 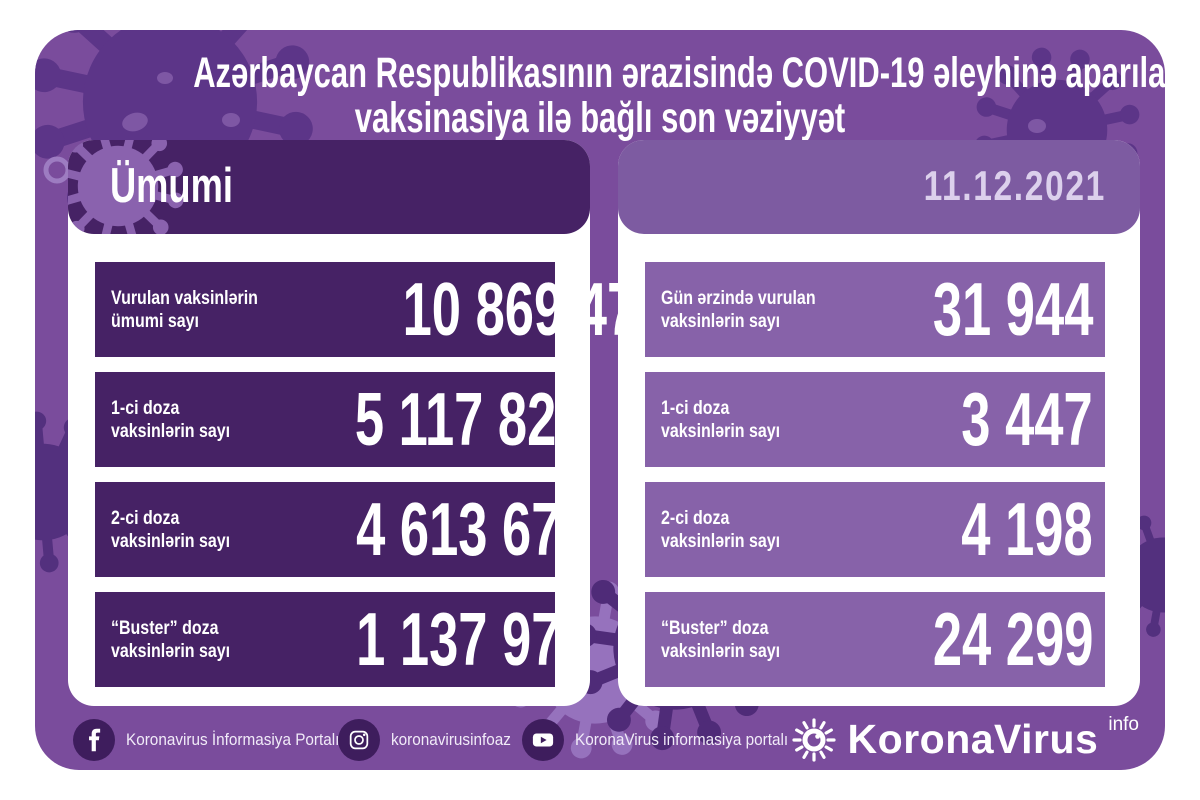 I want to click on facebook-handle: Koronavirus İnformasiya Portalı, so click(x=218, y=740).